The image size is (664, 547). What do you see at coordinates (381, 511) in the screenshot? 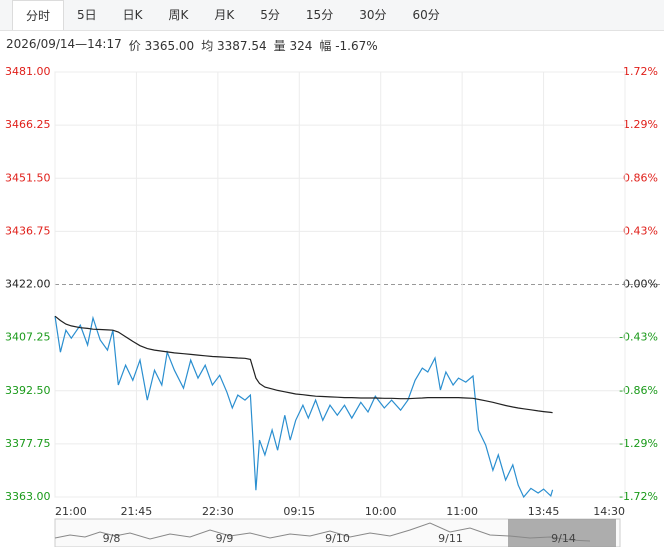
I see `x-tick-label: 10:00` at bounding box center [381, 511].